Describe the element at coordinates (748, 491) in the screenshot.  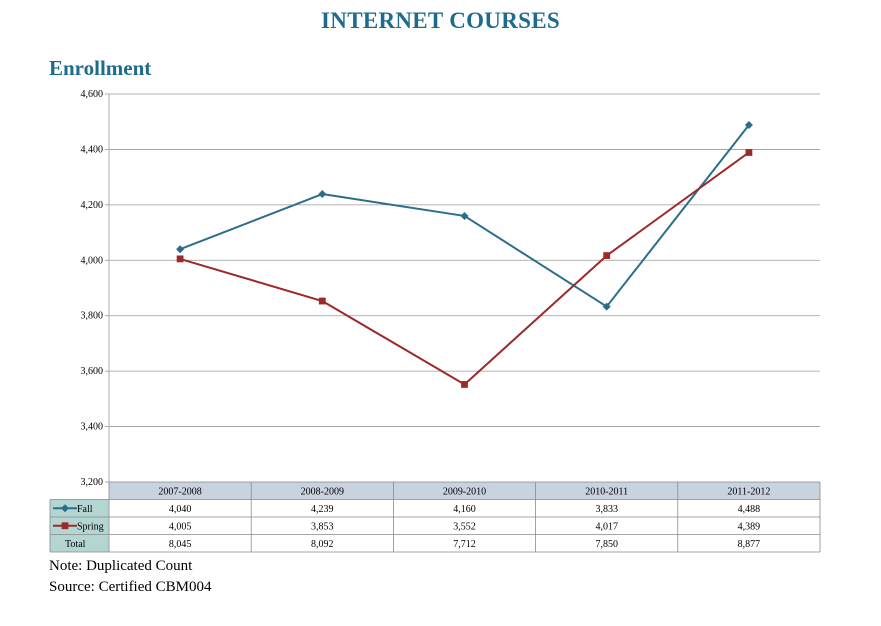
I see `x-category-label: 2011-2012` at that location.